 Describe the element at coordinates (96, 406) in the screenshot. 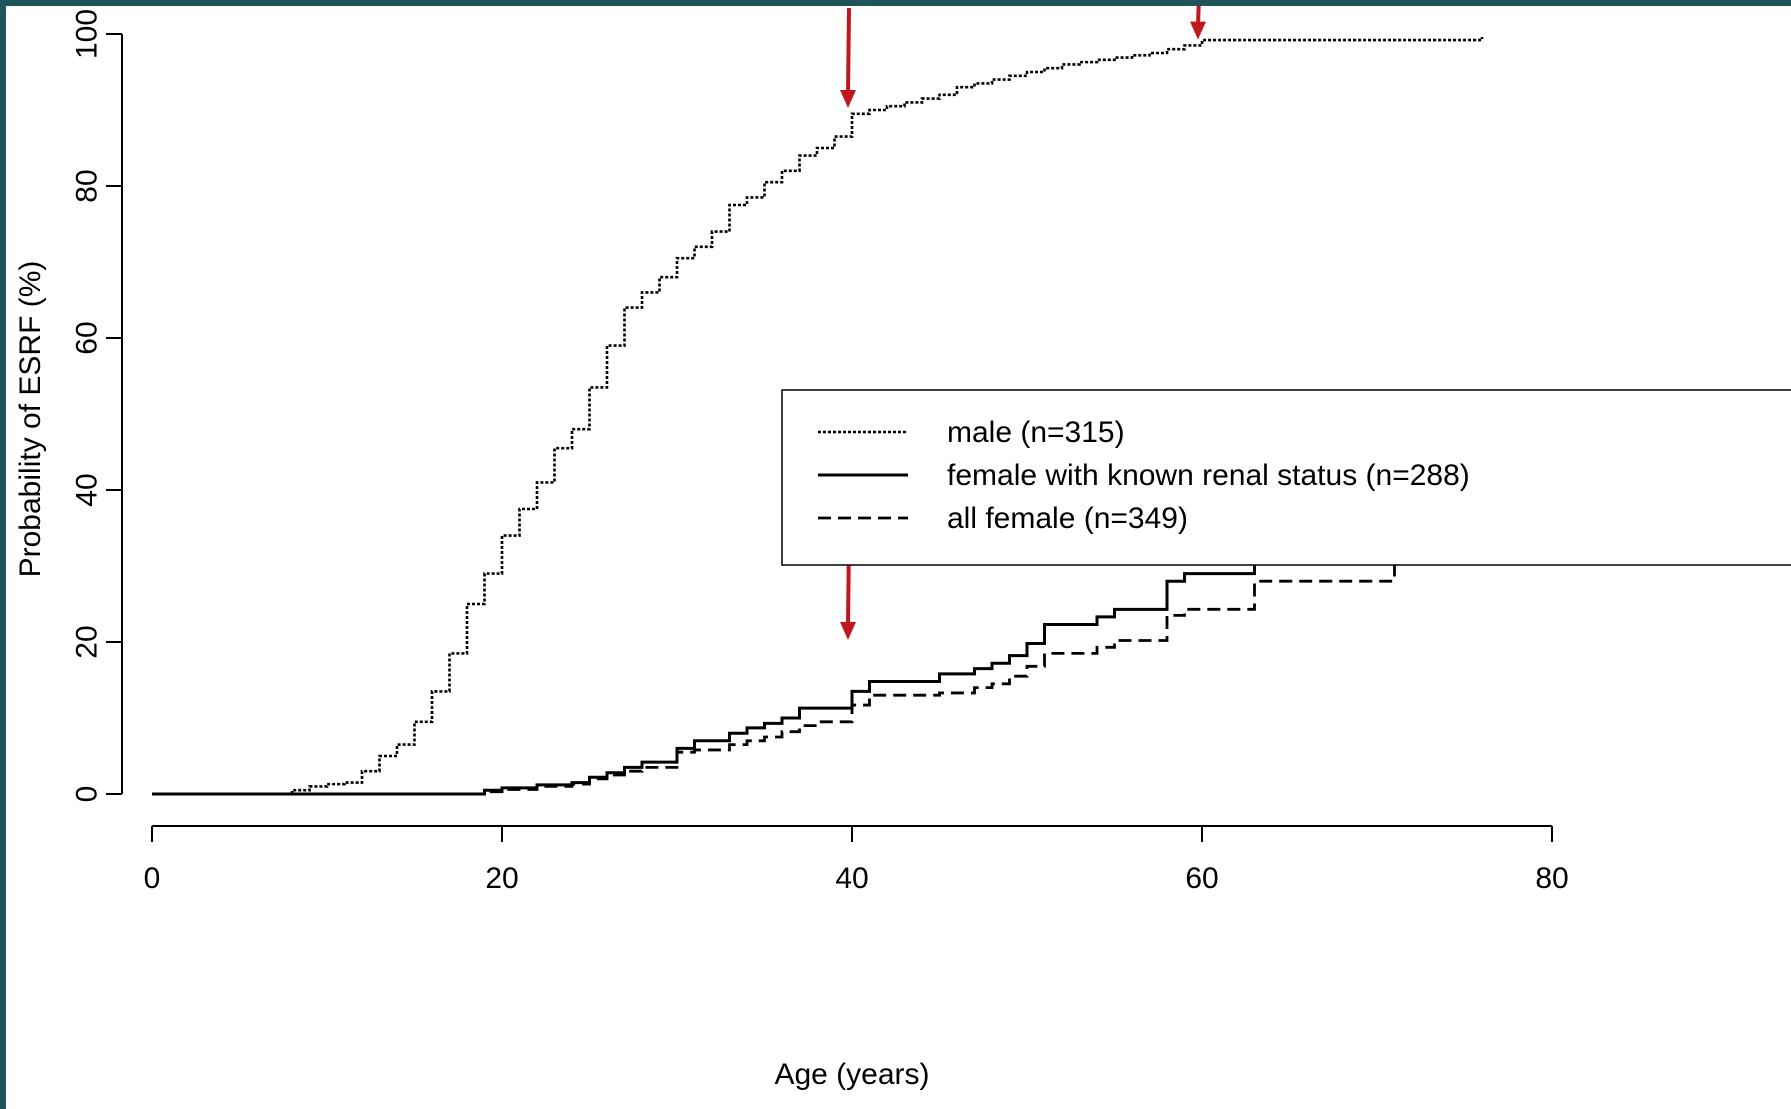

I see `y-ticks: 0 20 40 60 80 100` at that location.